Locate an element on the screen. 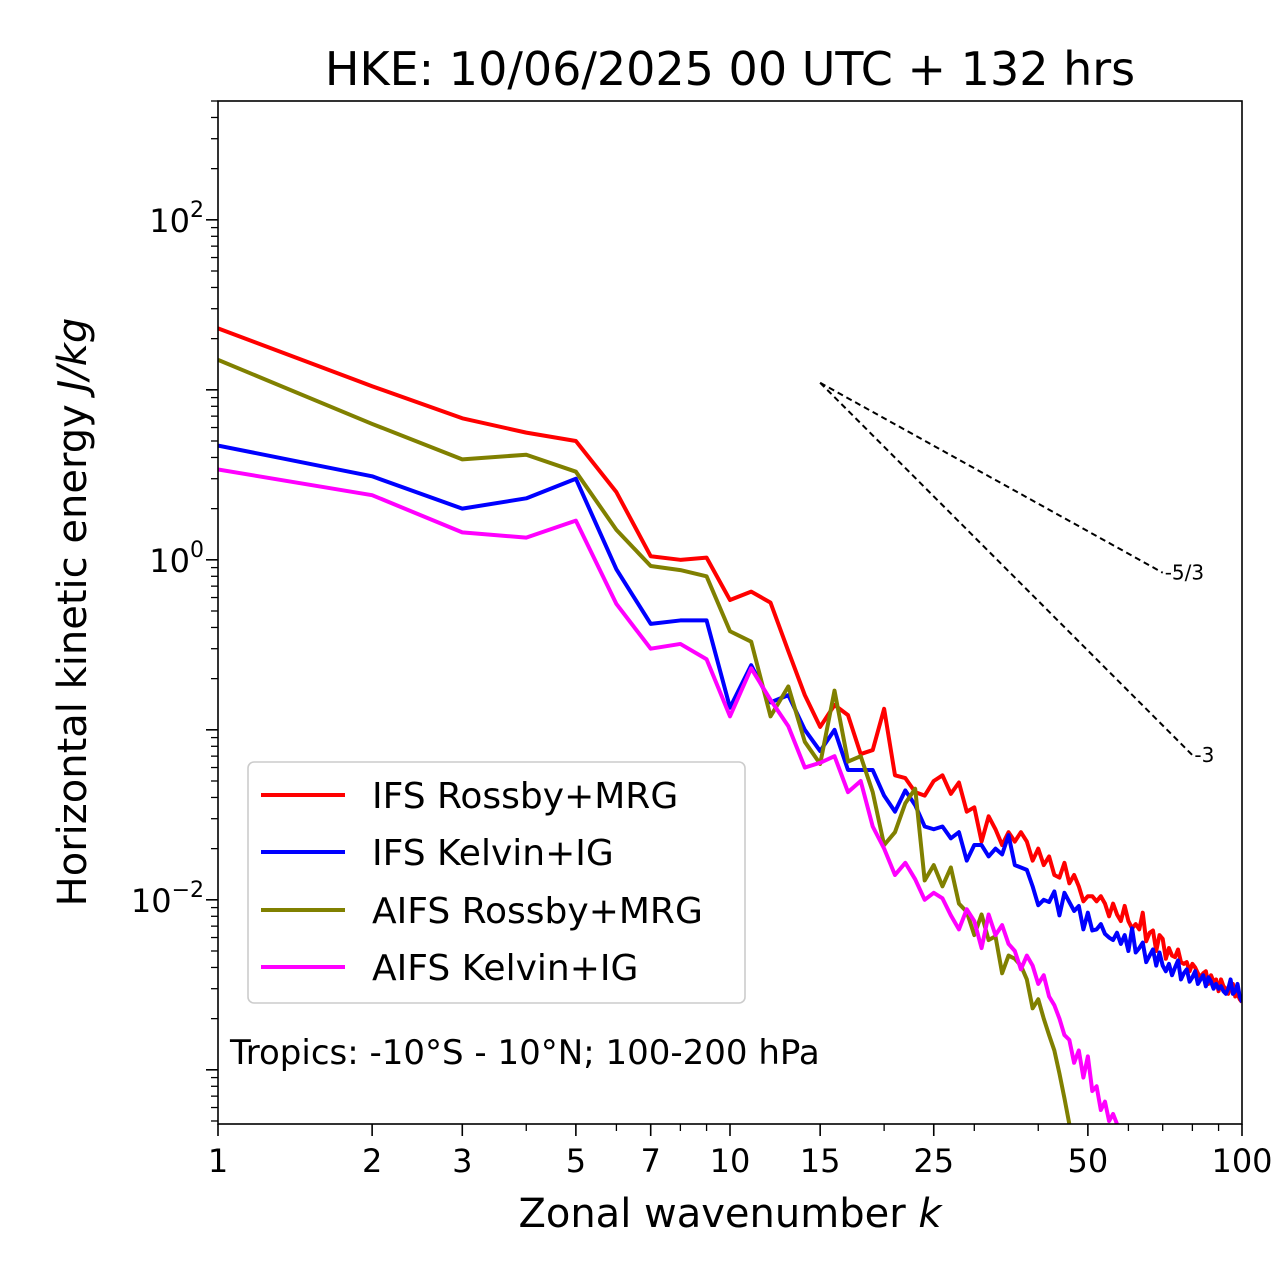  y-axis-label: Horizontal kinetic energy J/kg is located at coordinates (73, 612).